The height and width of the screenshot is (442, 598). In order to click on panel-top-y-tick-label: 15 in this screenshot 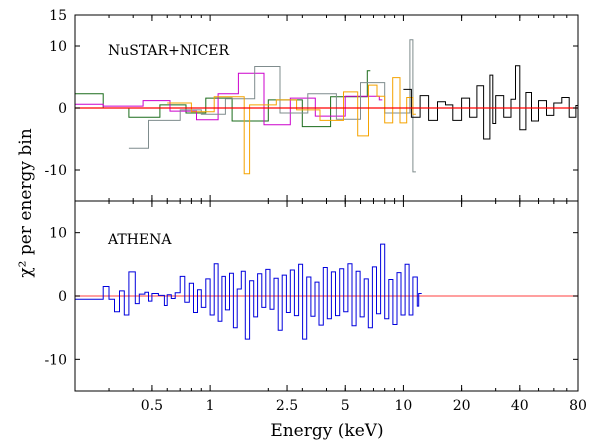, I will do `click(58, 16)`.